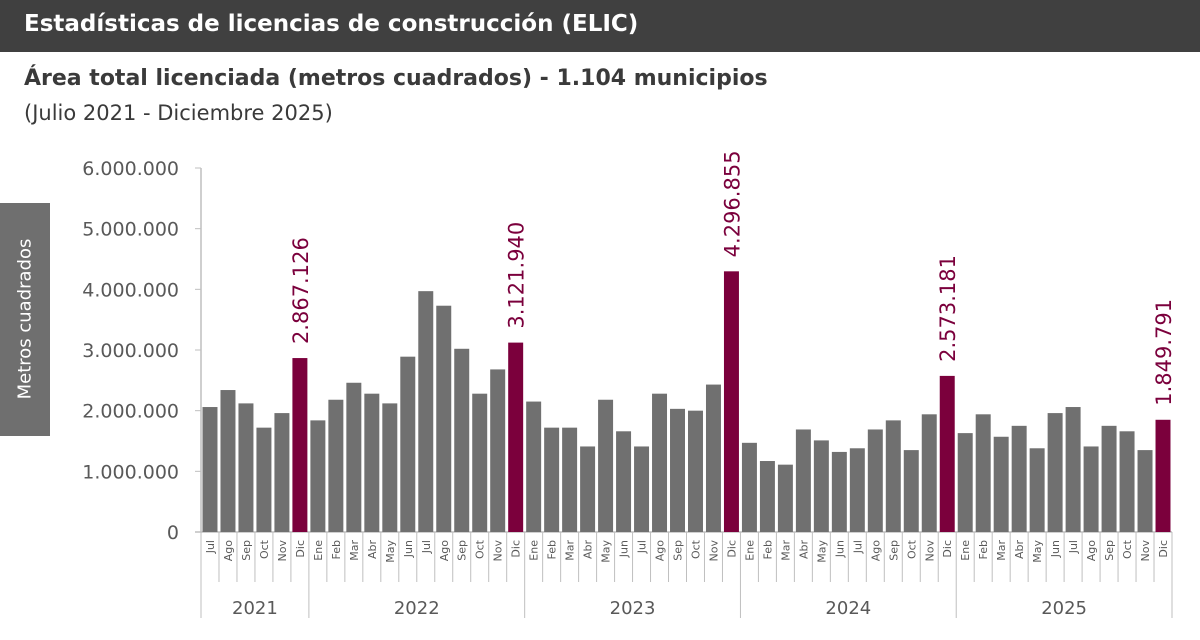 The height and width of the screenshot is (640, 1200). I want to click on chart-subtitle: (Julio 2021 - Diciembre 2025), so click(178, 113).